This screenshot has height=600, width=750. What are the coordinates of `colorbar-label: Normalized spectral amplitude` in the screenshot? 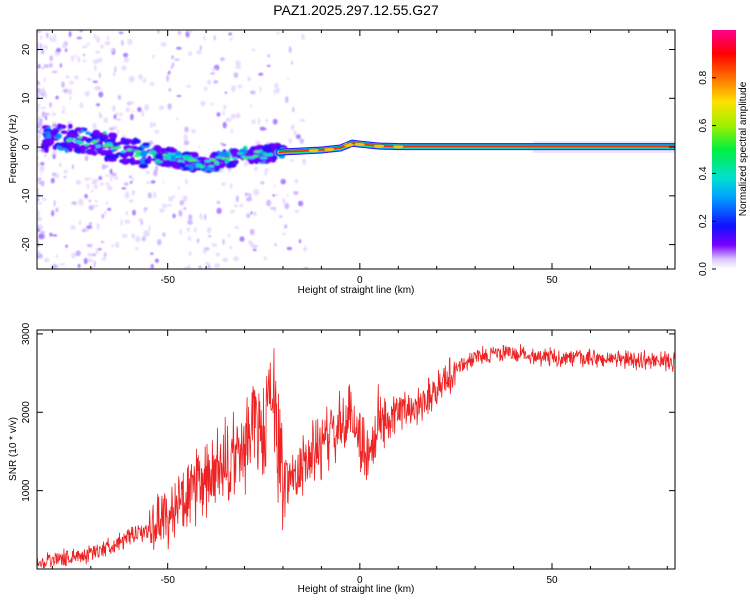 It's located at (743, 148).